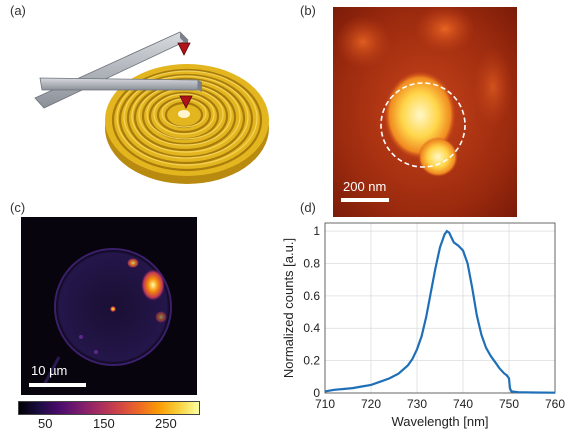 The height and width of the screenshot is (437, 582). I want to click on y-tick-label: 1, so click(316, 231).